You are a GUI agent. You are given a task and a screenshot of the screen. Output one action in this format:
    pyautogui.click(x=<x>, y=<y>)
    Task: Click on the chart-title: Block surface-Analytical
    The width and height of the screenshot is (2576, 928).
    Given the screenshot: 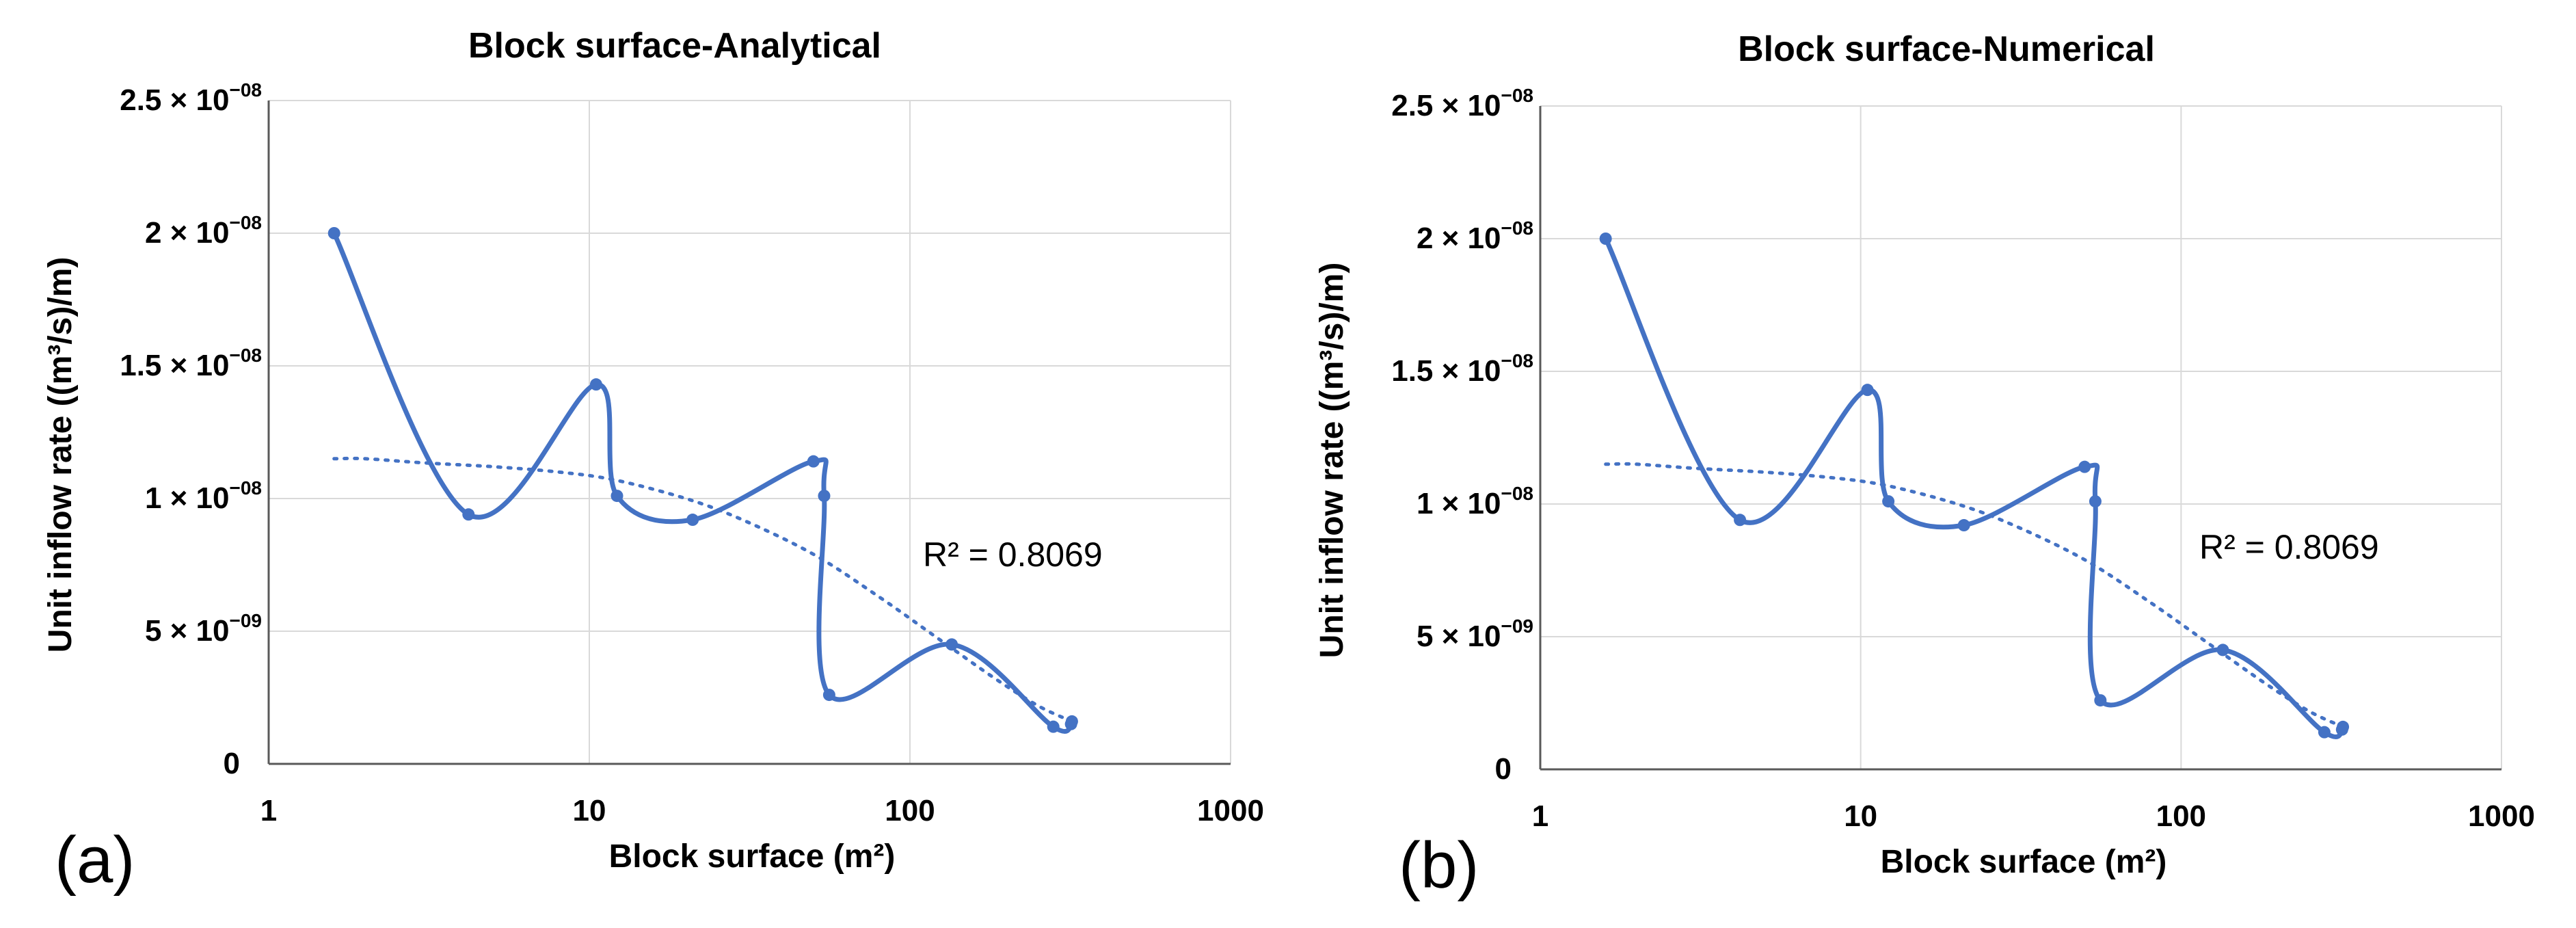 What is the action you would take?
    pyautogui.click(x=674, y=46)
    